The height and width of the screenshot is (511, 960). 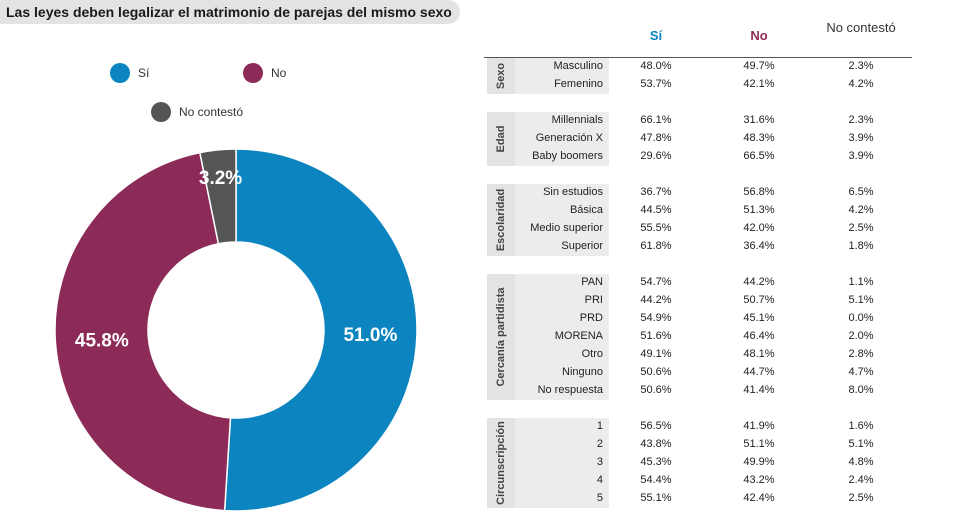 What do you see at coordinates (656, 246) in the screenshot?
I see `cell-si: 61.8%` at bounding box center [656, 246].